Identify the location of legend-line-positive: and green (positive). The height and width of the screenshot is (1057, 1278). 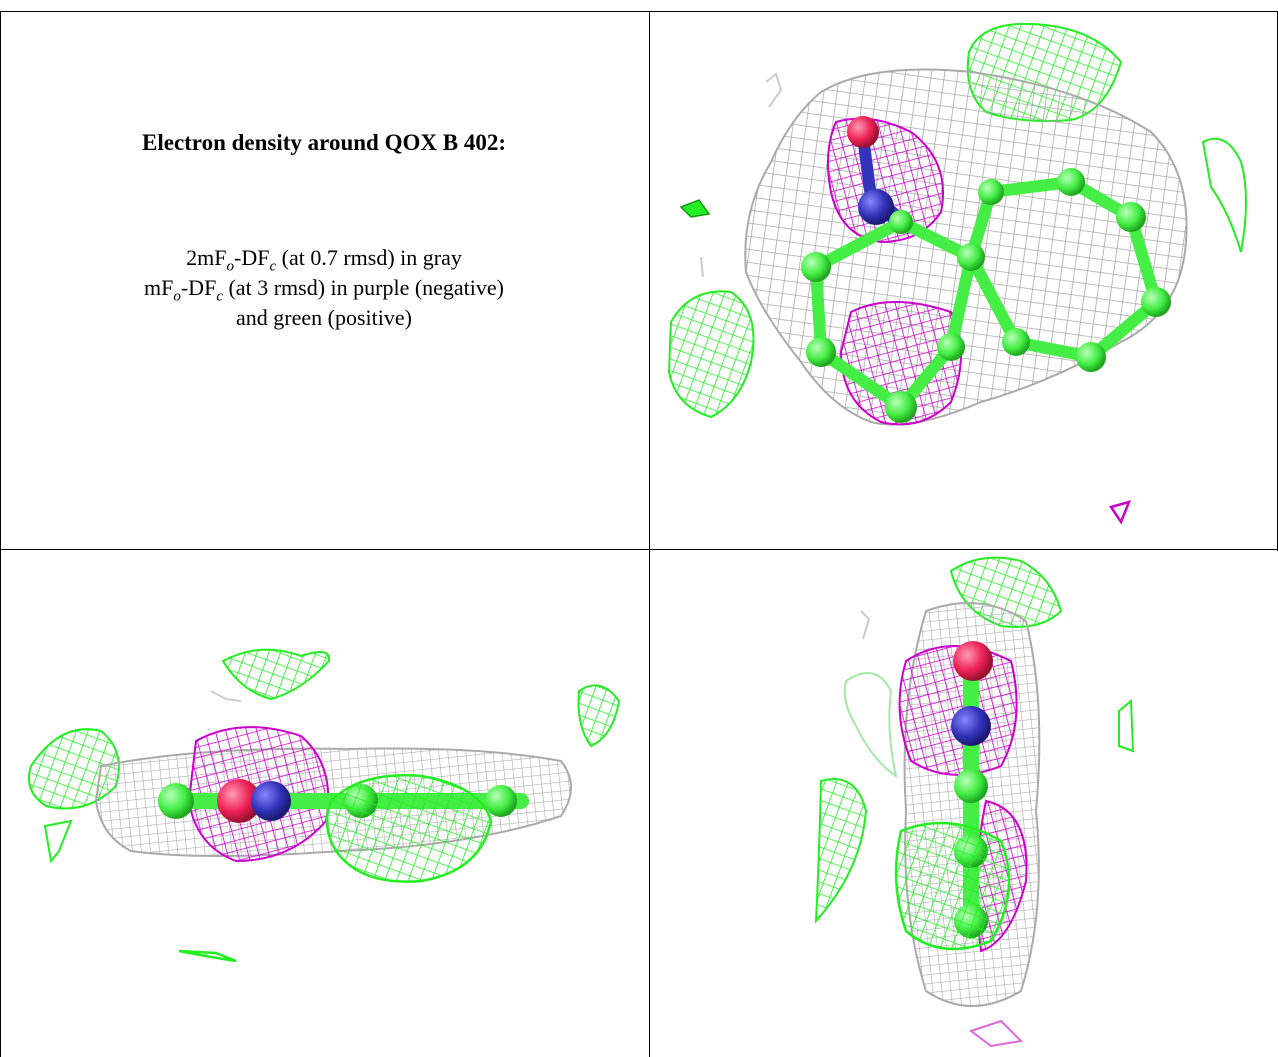
(324, 317).